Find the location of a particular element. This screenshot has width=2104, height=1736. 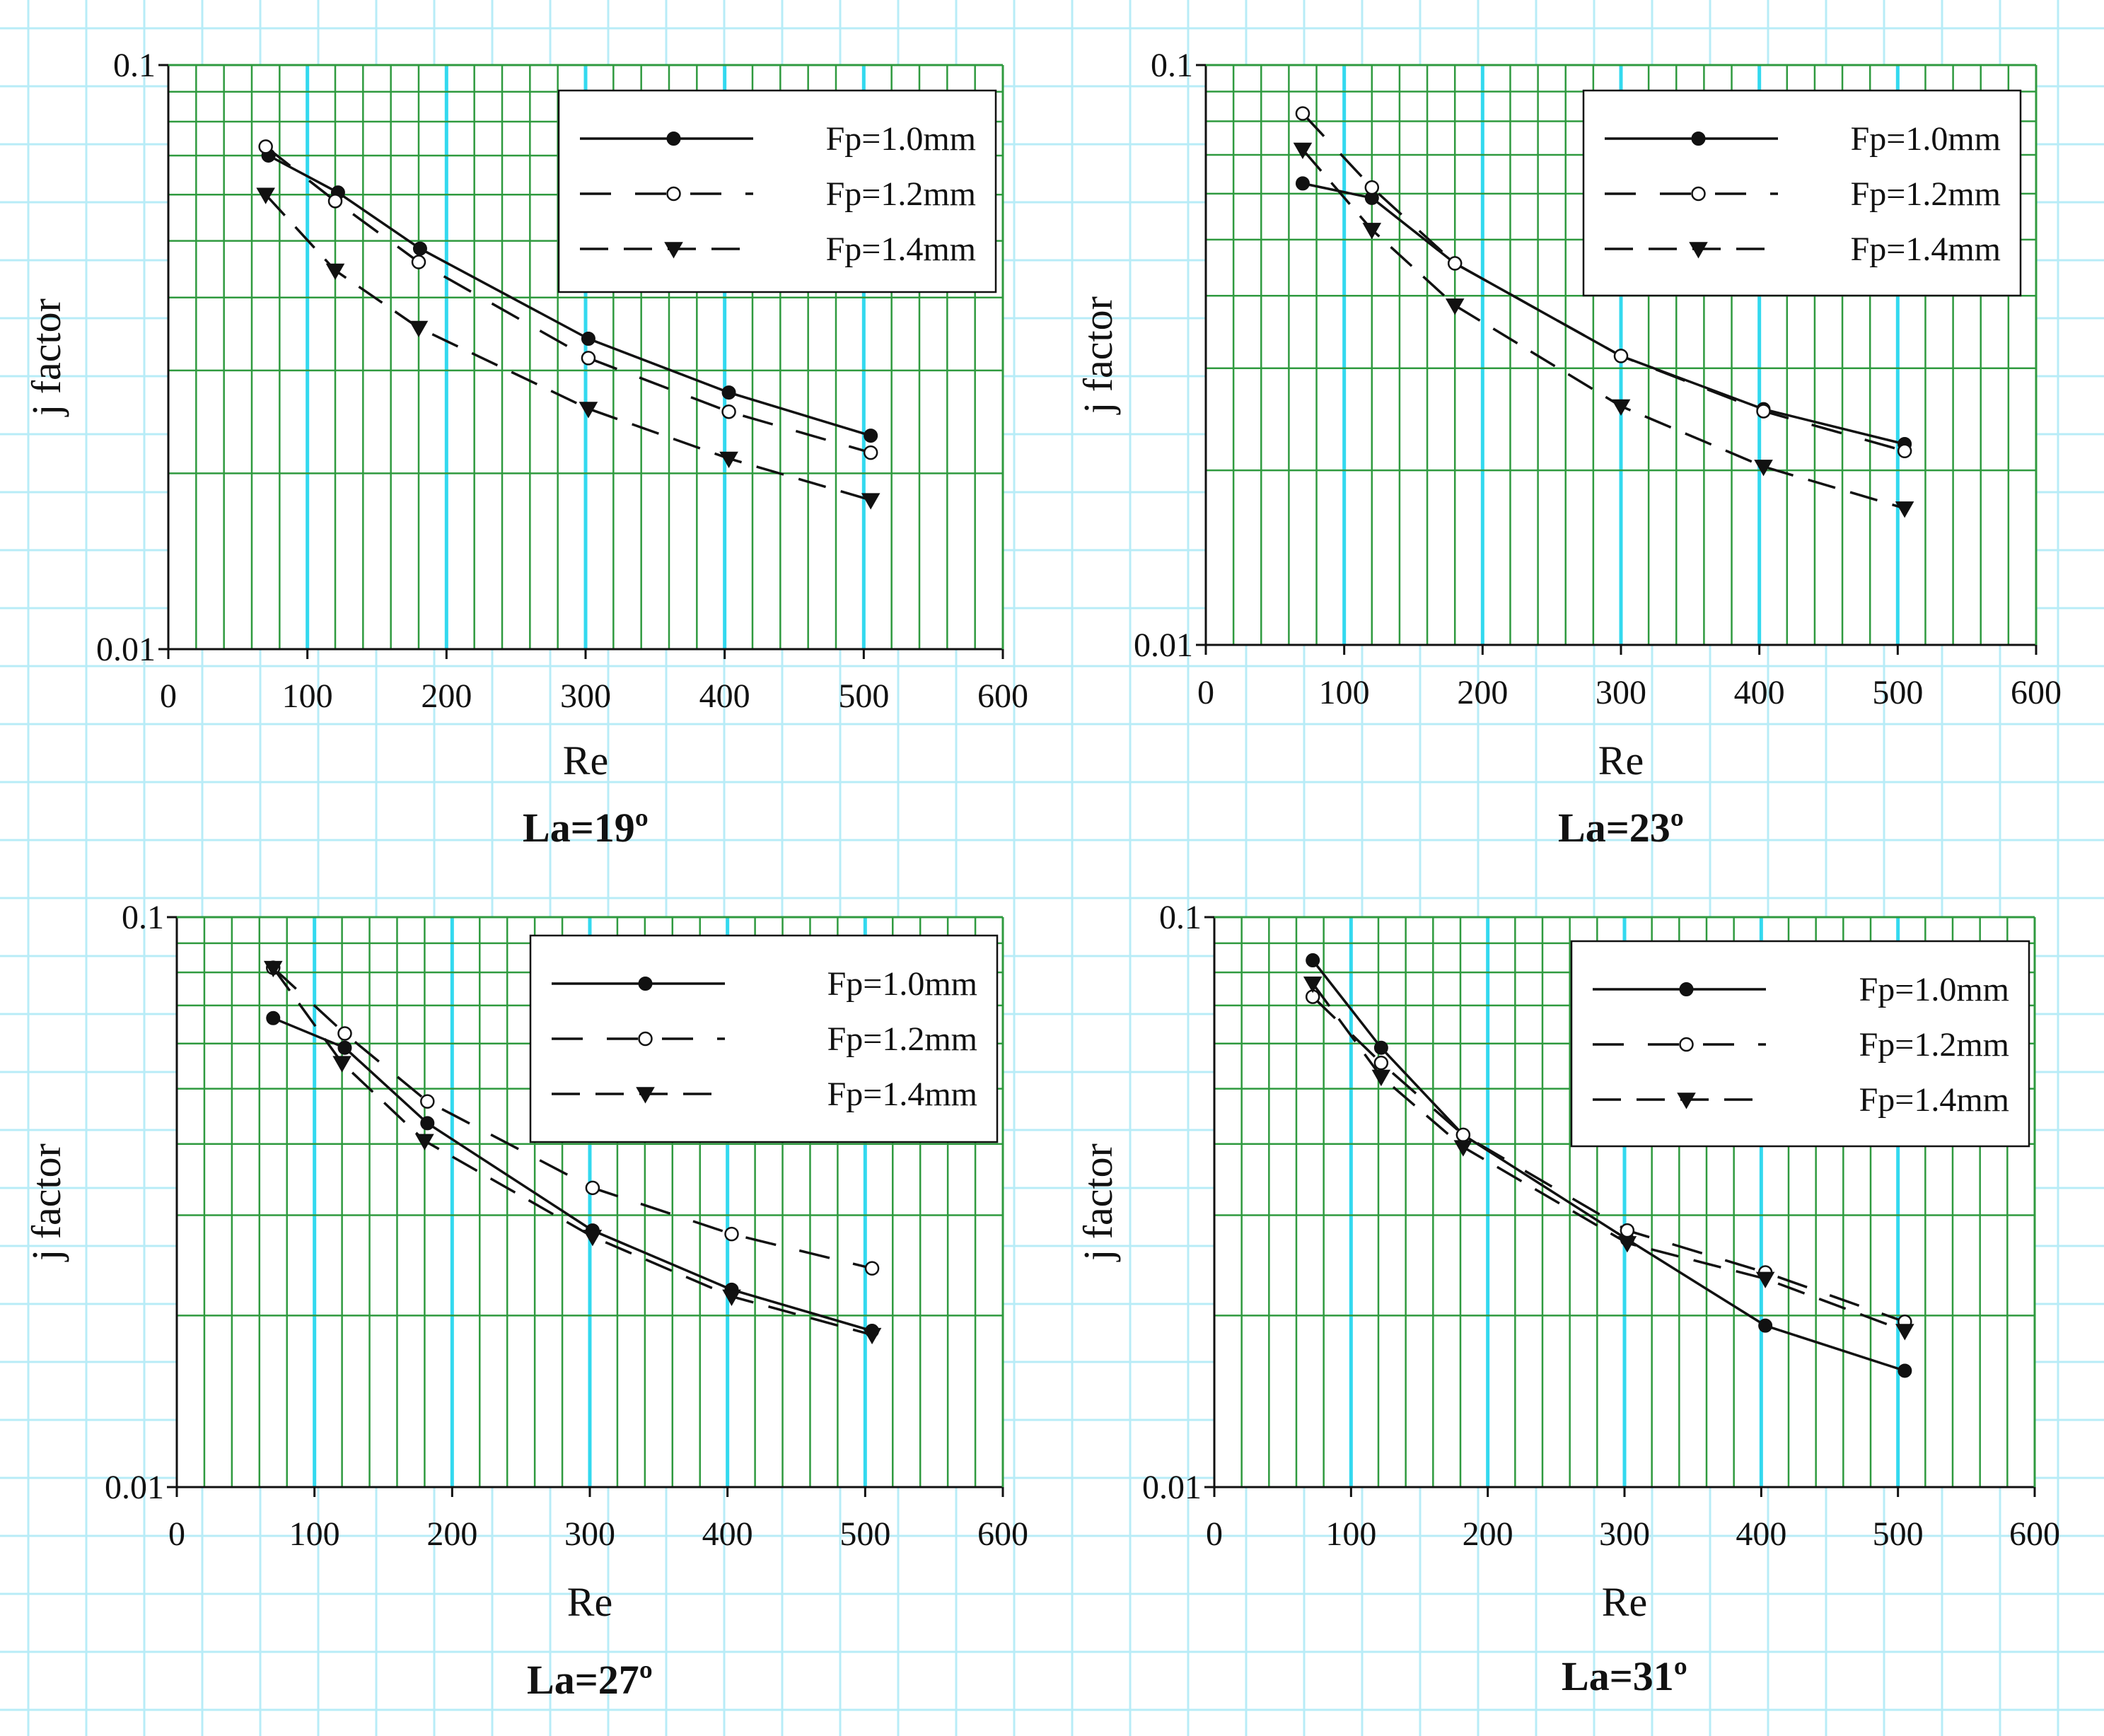

legend-box is located at coordinates (777, 191).